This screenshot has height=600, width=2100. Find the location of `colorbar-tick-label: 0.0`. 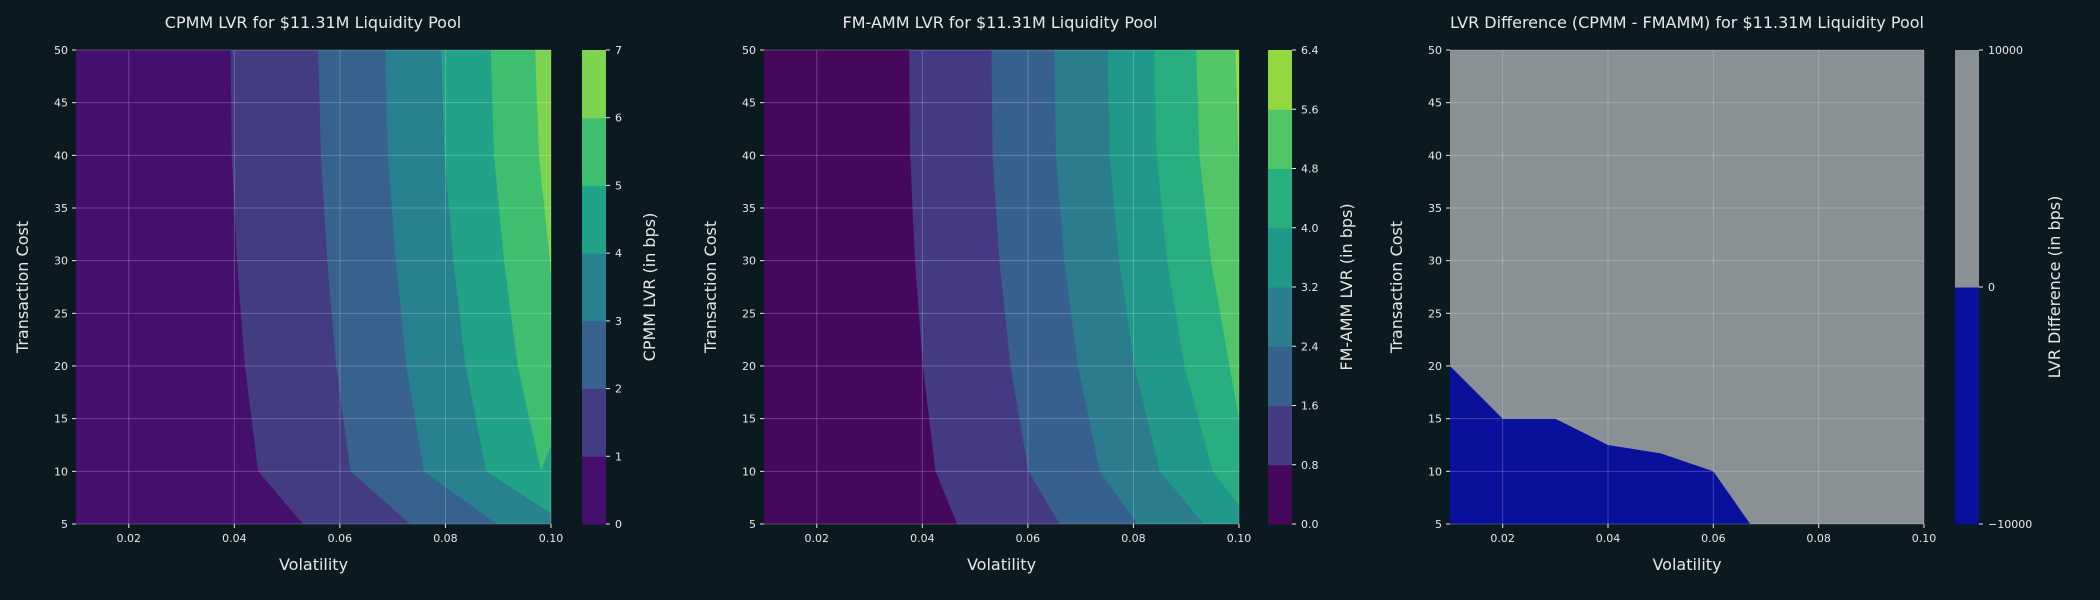

colorbar-tick-label: 0.0 is located at coordinates (1310, 524).